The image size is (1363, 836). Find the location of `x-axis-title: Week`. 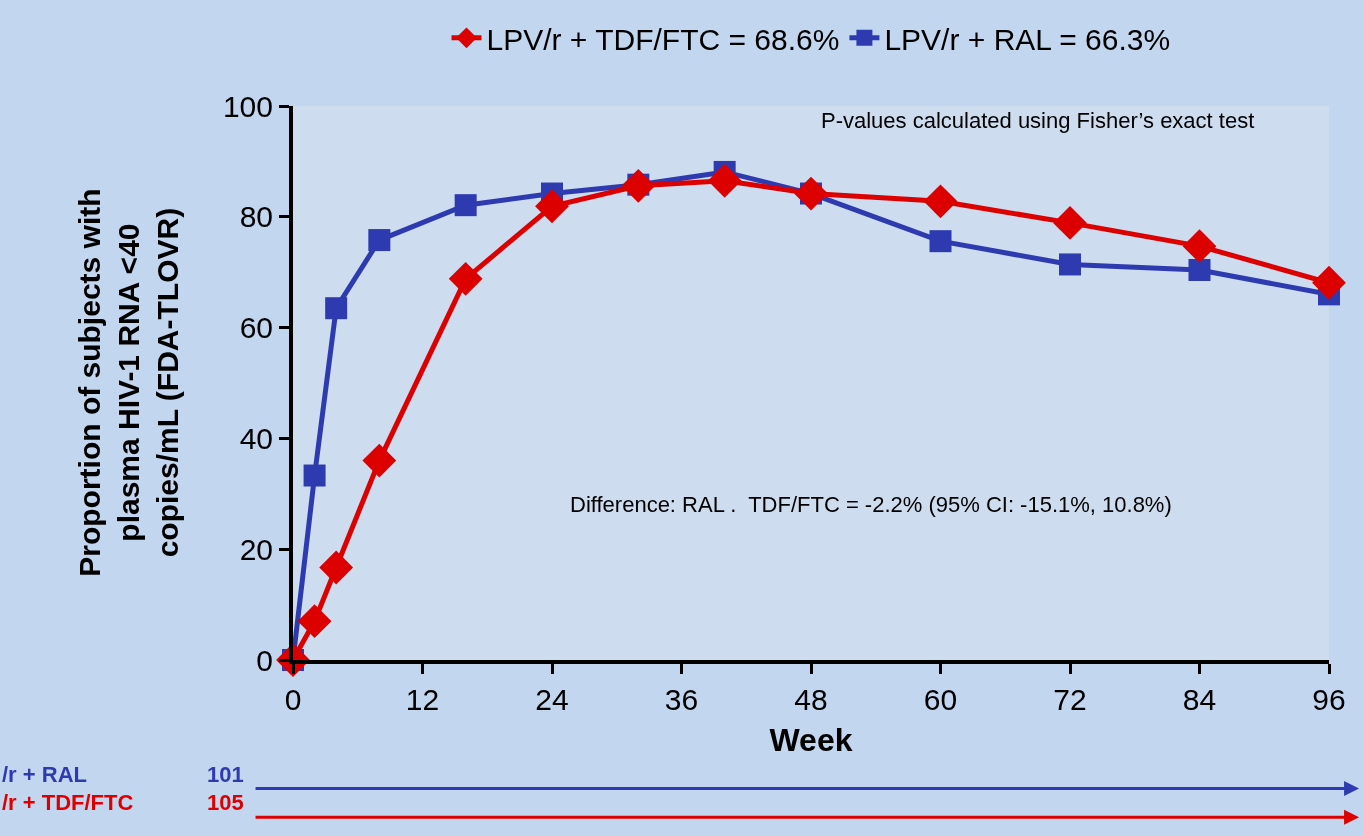

x-axis-title: Week is located at coordinates (811, 740).